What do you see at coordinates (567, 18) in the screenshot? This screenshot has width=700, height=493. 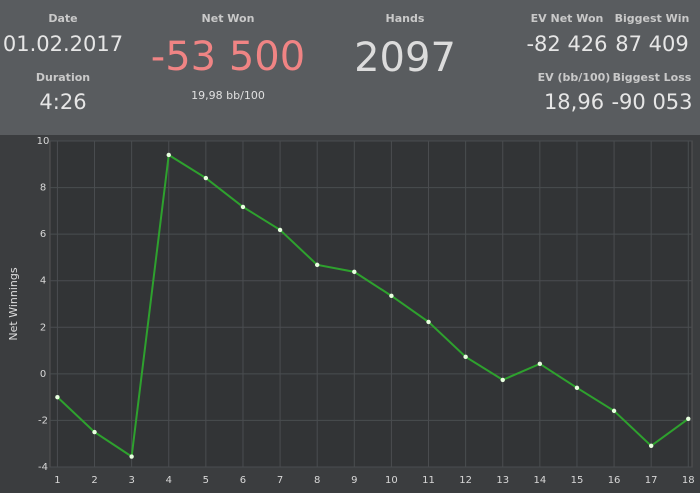 I see `stat-label: EV Net Won` at bounding box center [567, 18].